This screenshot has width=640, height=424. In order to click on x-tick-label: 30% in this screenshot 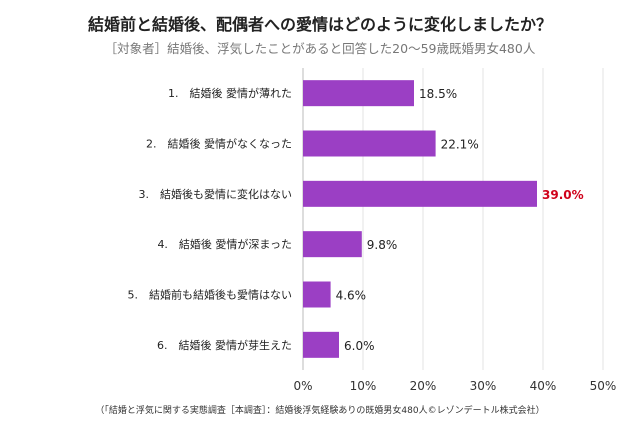, I will do `click(483, 386)`.